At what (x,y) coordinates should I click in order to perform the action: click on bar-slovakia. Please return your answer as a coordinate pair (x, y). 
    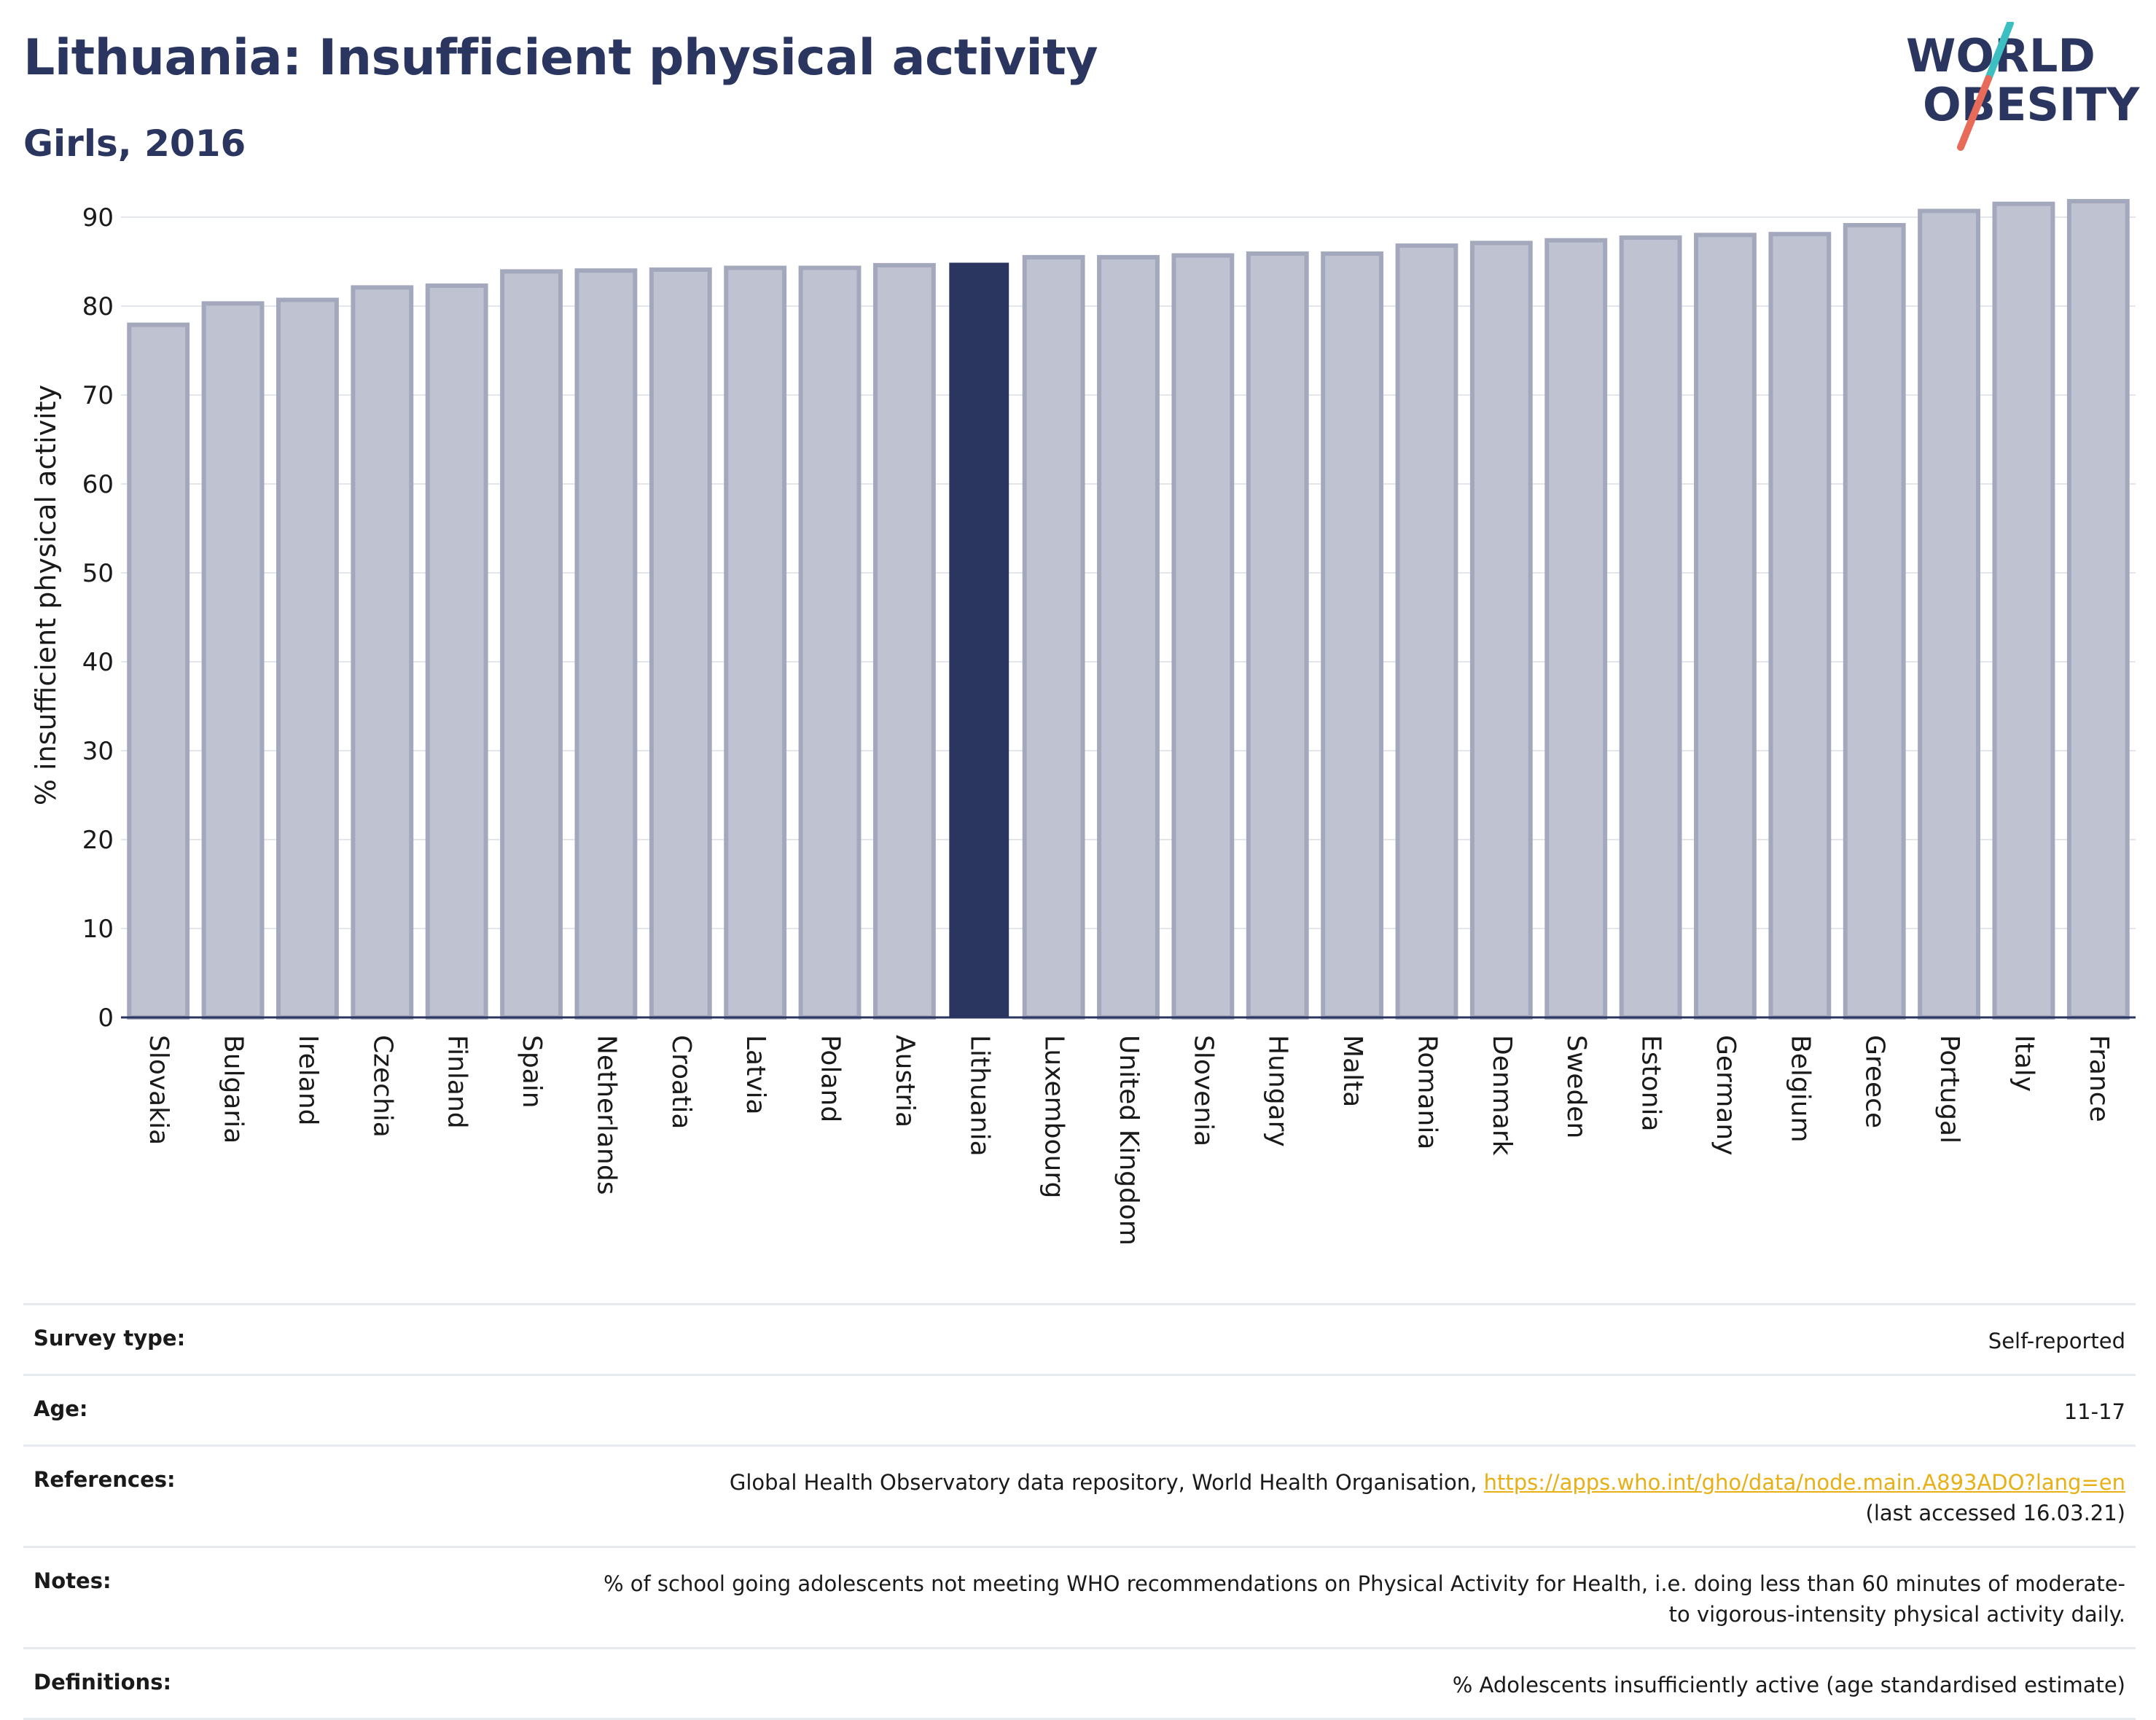
    Looking at the image, I should click on (158, 671).